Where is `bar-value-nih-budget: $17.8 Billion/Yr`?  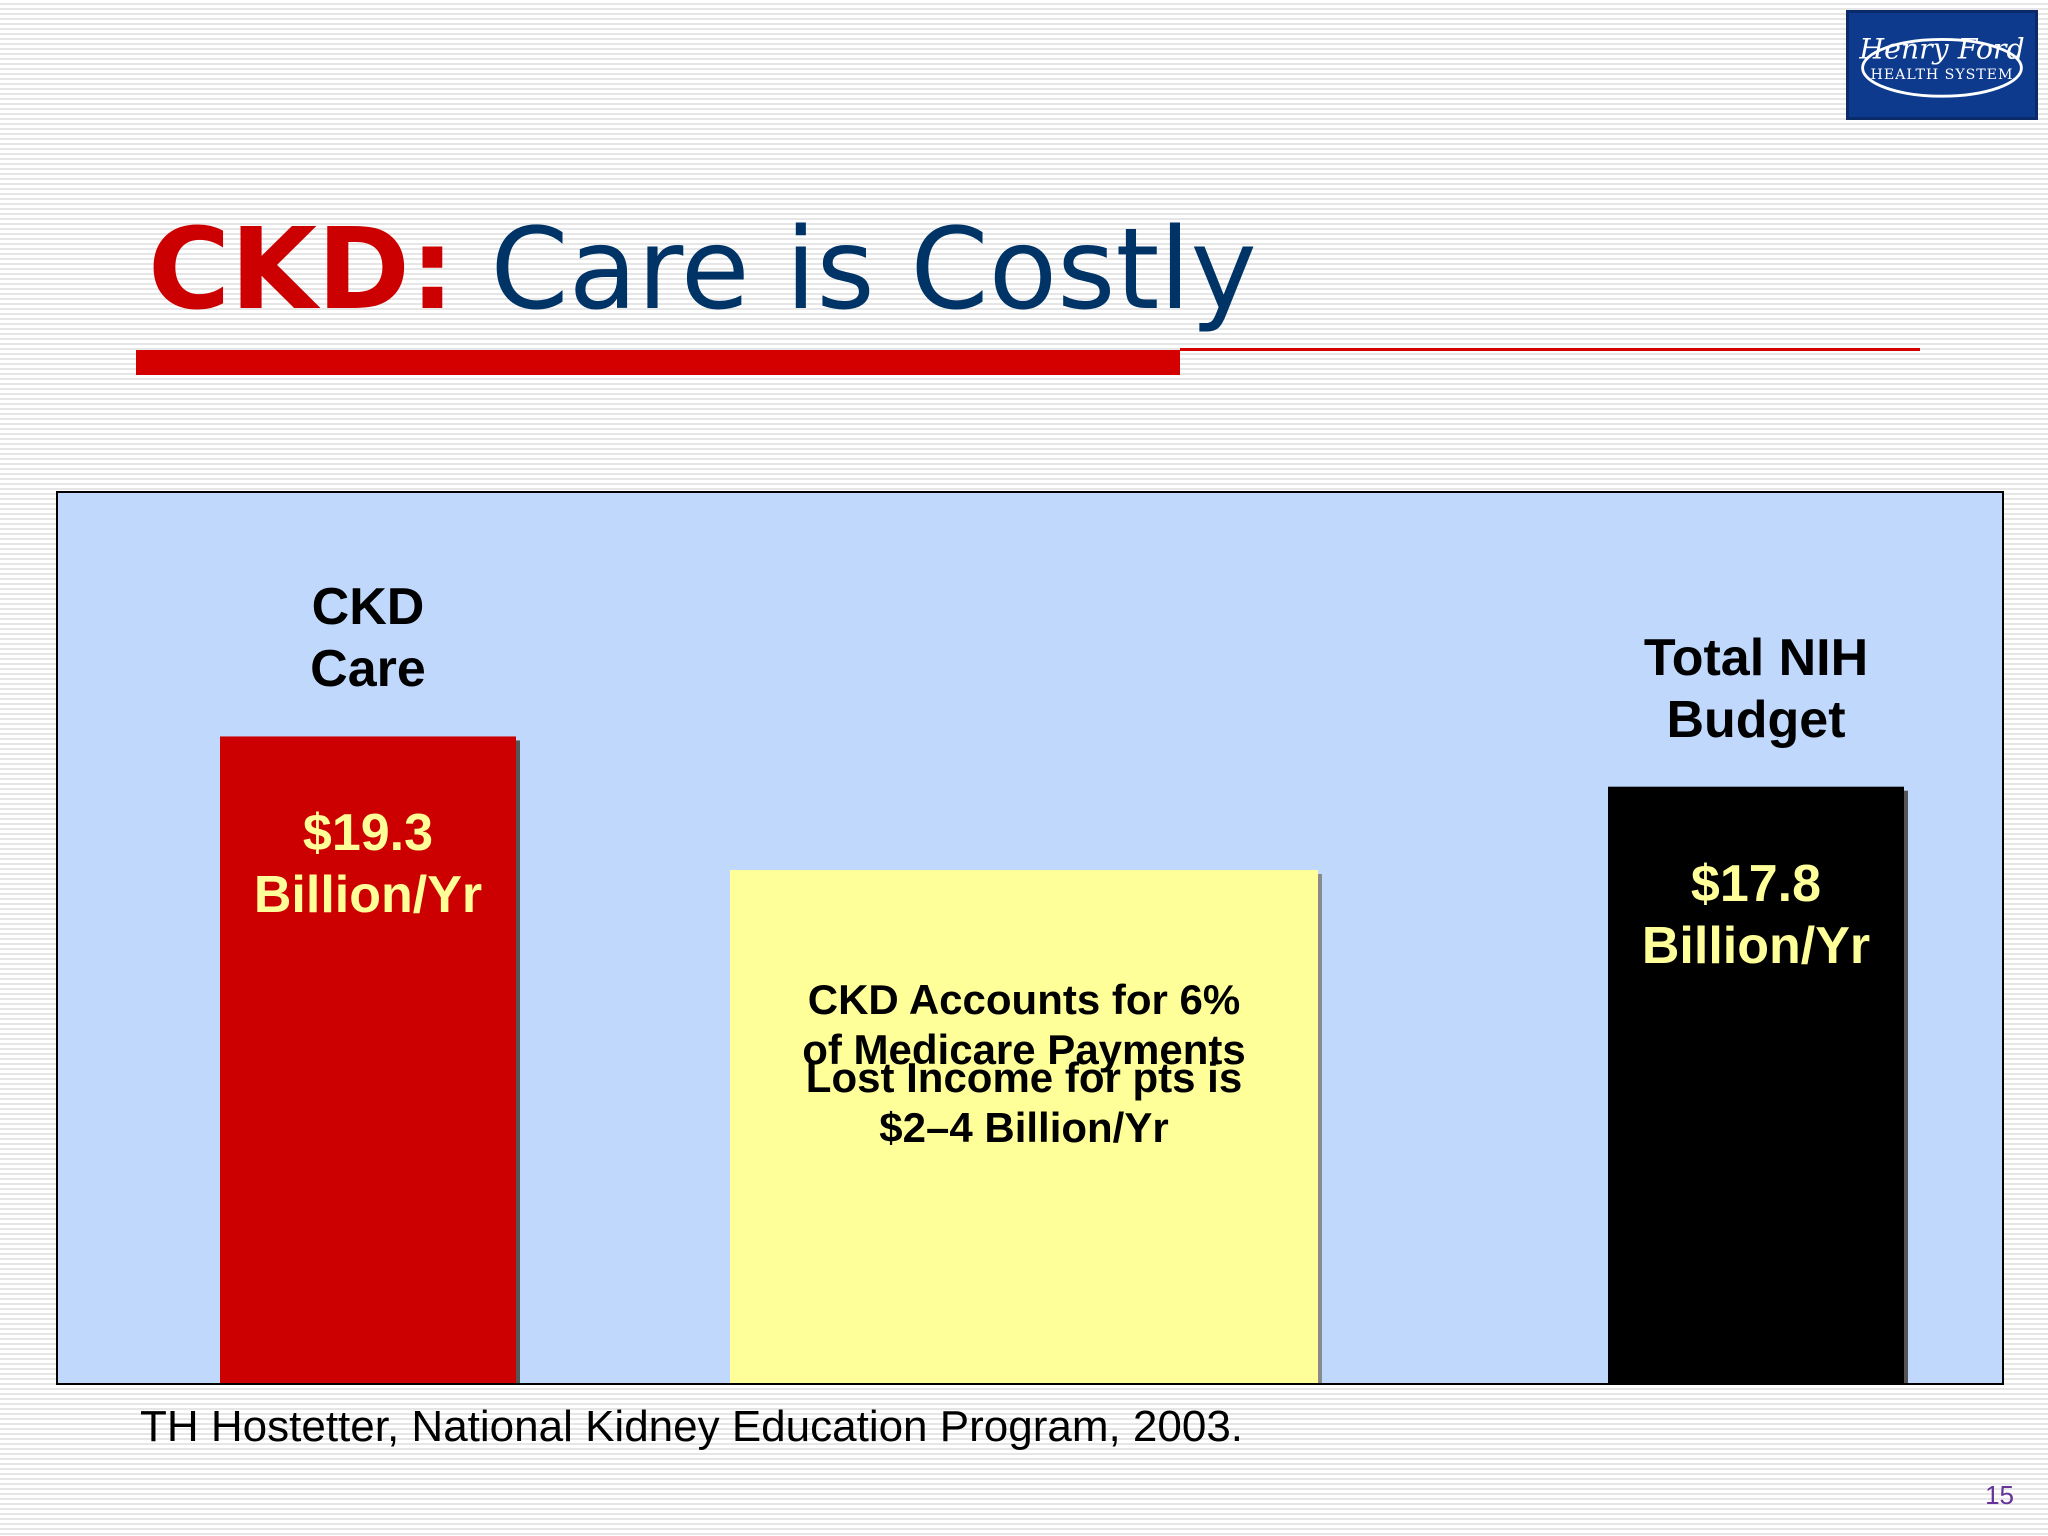 bar-value-nih-budget: $17.8 Billion/Yr is located at coordinates (1756, 914).